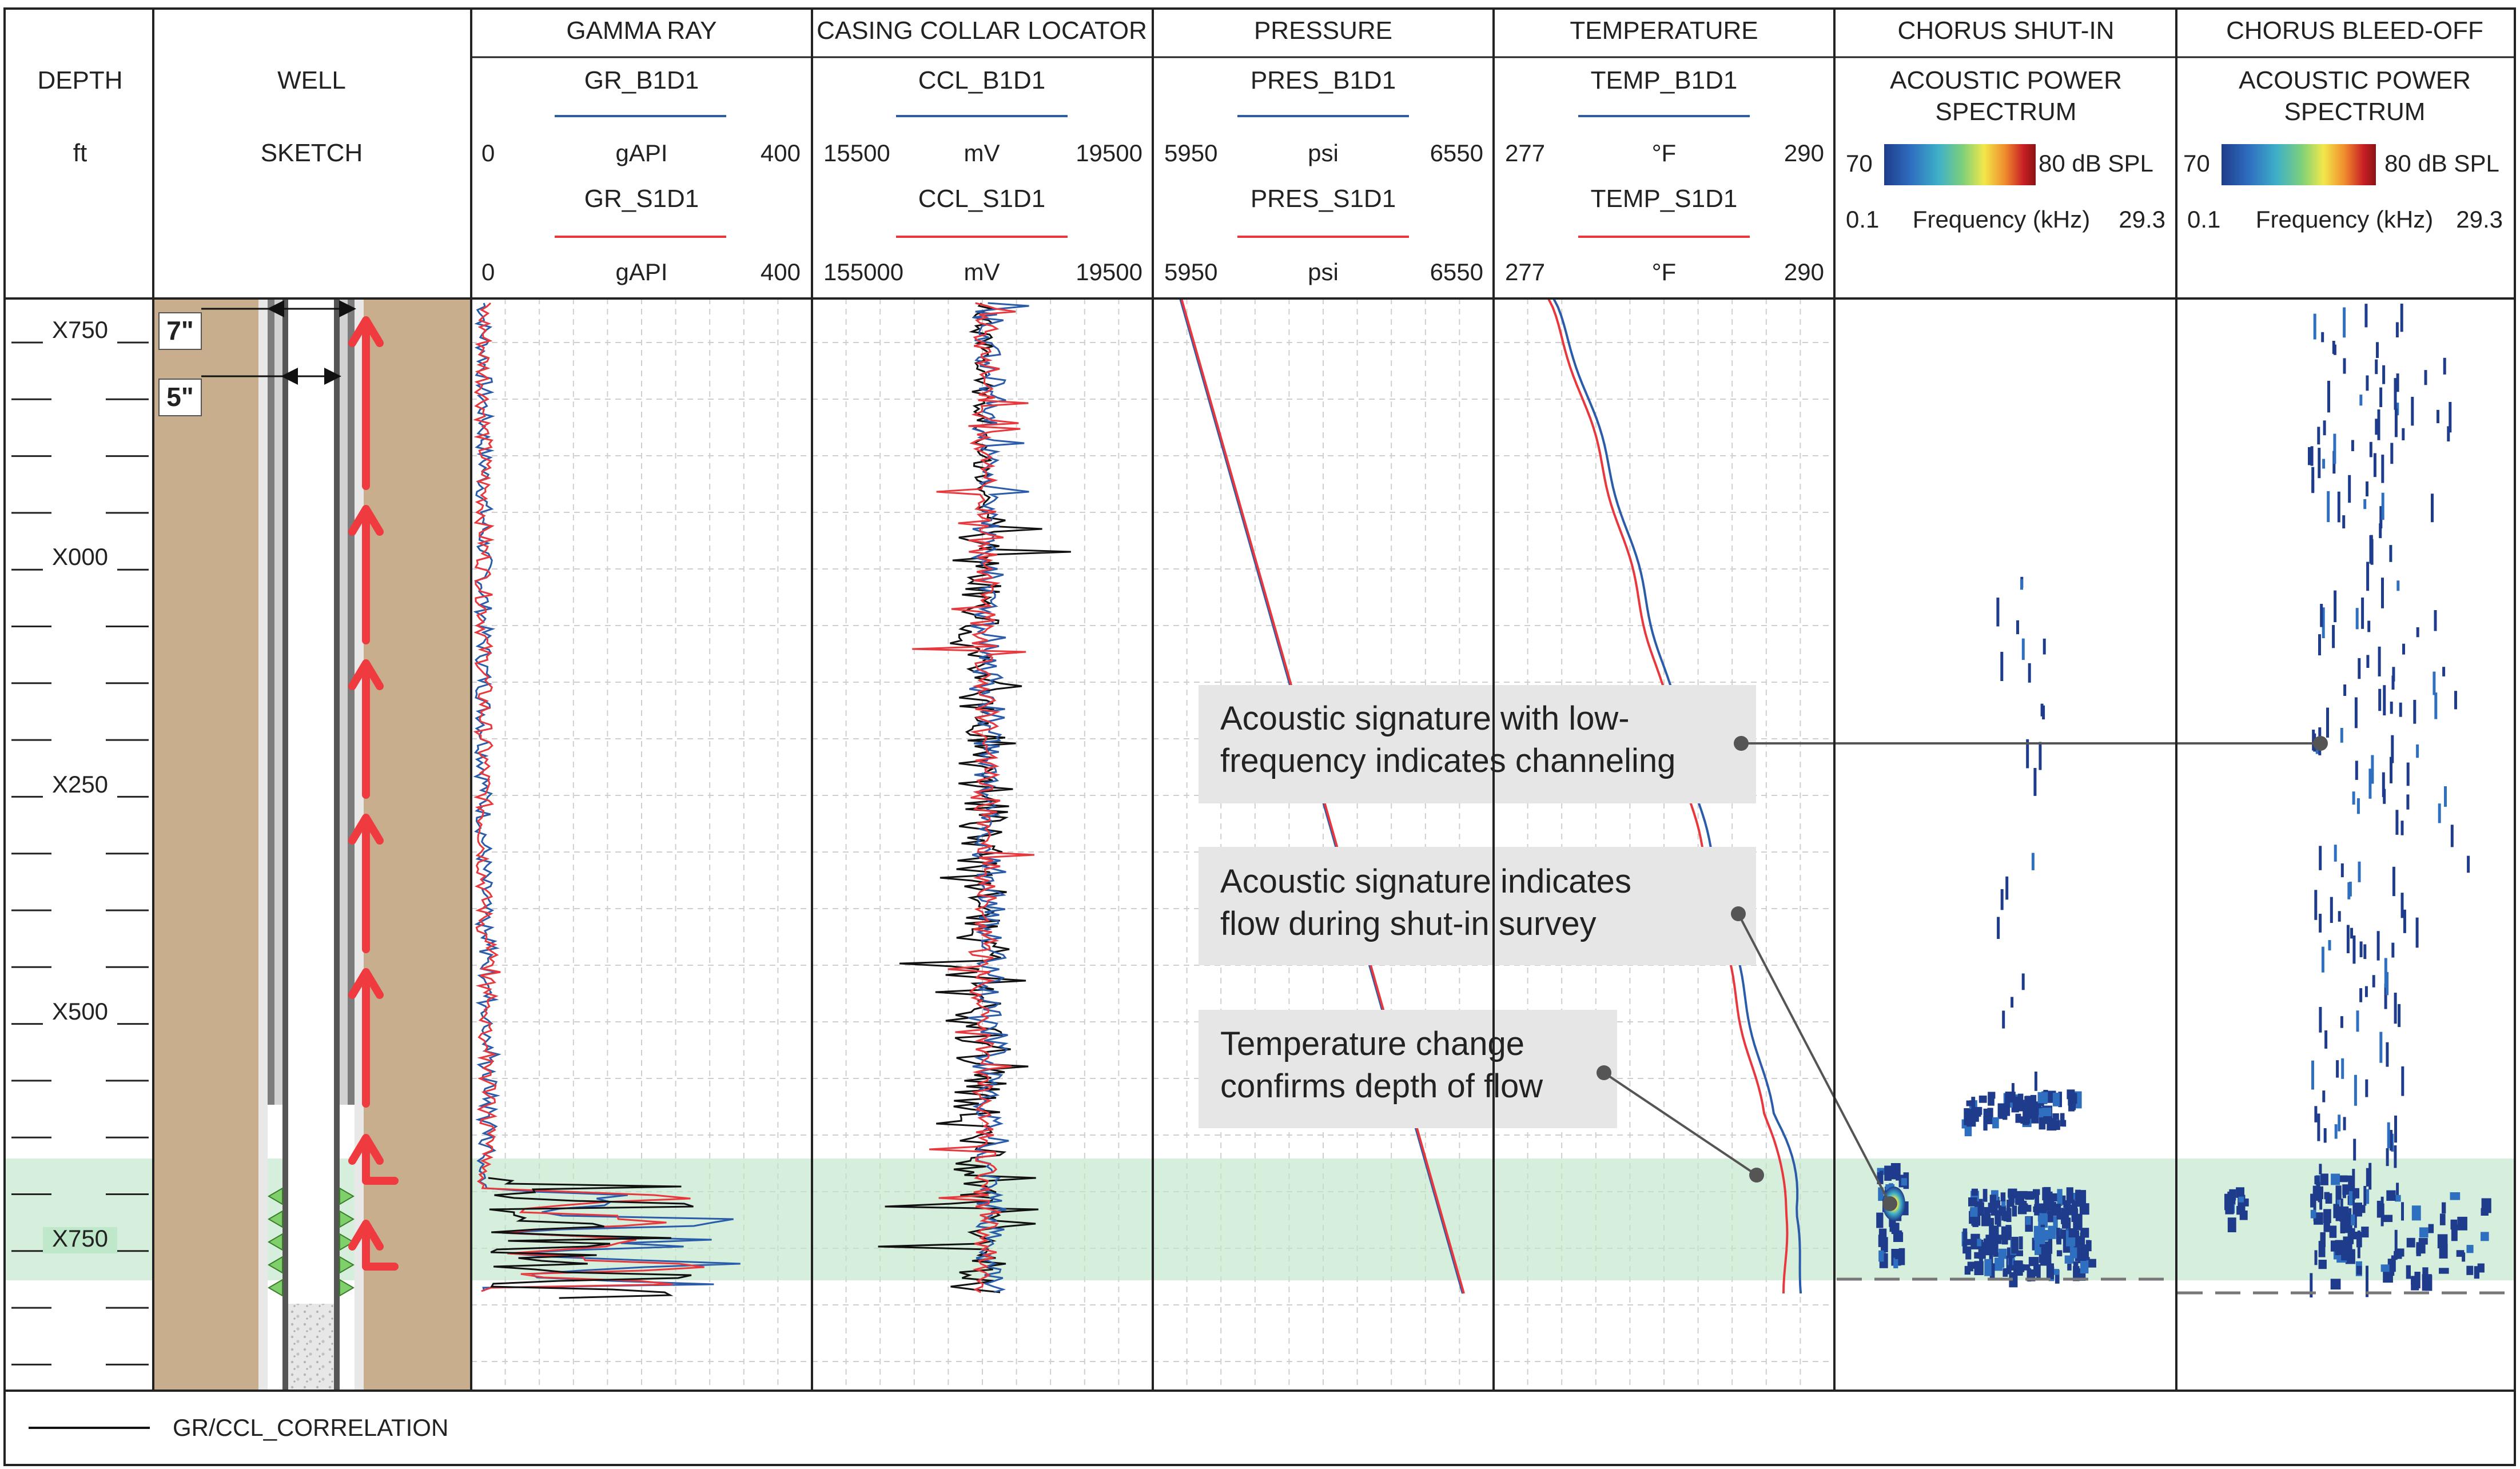 The image size is (2520, 1469). Describe the element at coordinates (80, 80) in the screenshot. I see `depth-title: DEPTH` at that location.